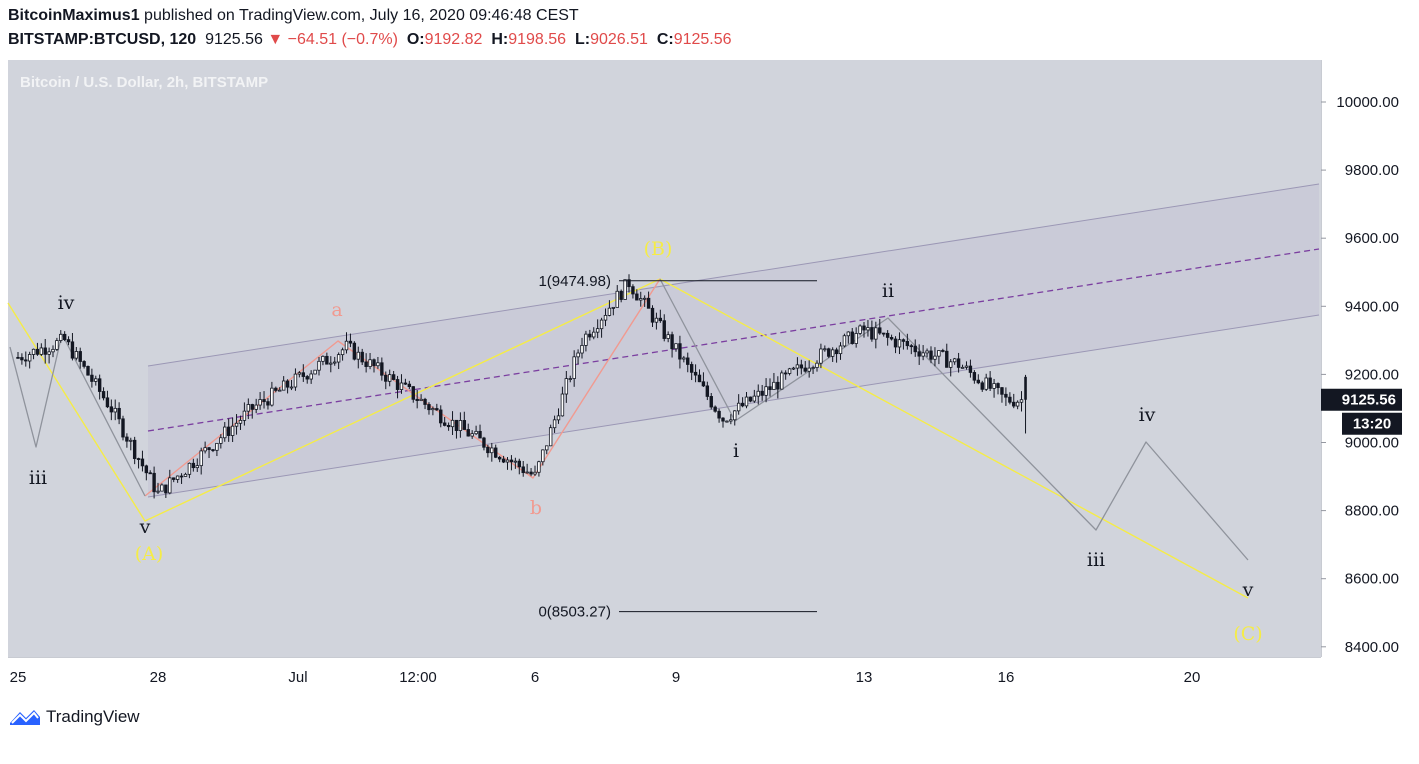 Image resolution: width=1419 pixels, height=764 pixels. I want to click on tradingview-logo: TradingView, so click(74, 717).